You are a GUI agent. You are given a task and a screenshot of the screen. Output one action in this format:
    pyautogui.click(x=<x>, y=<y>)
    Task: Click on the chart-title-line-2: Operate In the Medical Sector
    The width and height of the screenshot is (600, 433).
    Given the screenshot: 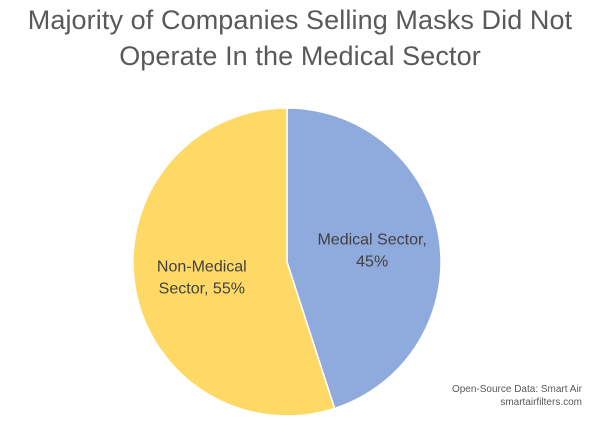 What is the action you would take?
    pyautogui.click(x=300, y=56)
    